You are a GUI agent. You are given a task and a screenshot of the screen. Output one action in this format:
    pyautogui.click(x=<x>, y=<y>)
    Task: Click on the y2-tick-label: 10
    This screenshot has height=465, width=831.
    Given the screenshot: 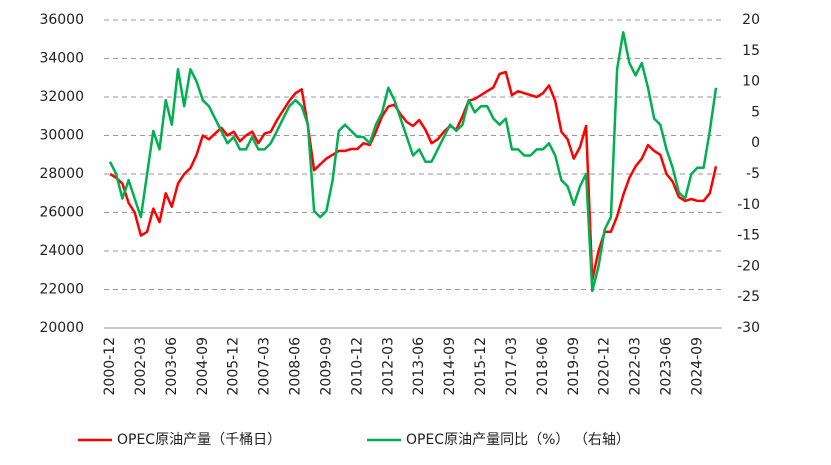 What is the action you would take?
    pyautogui.click(x=751, y=82)
    